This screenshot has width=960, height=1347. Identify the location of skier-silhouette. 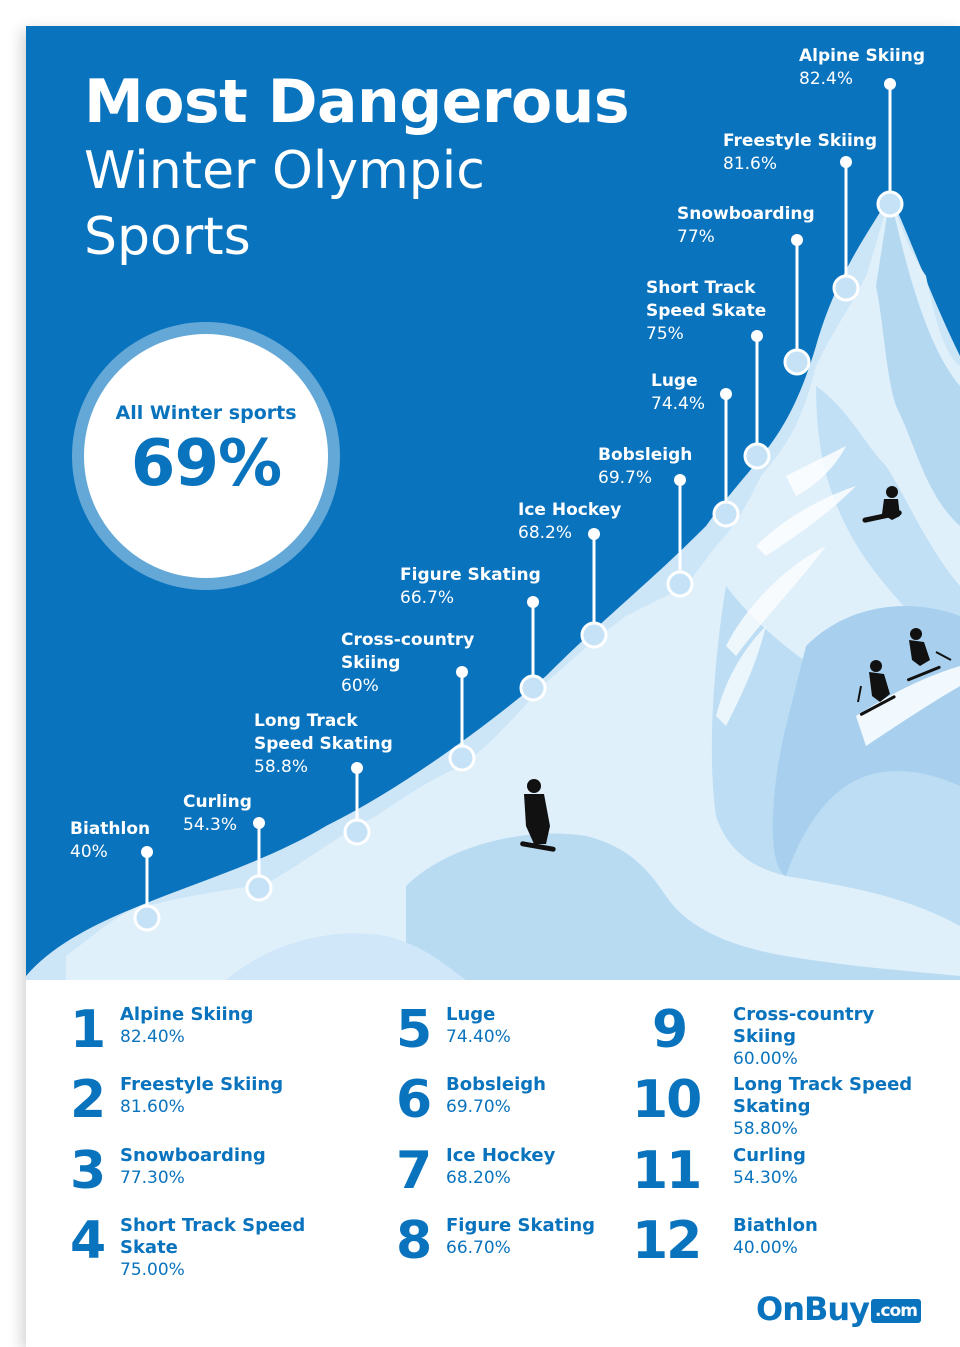
(929, 655).